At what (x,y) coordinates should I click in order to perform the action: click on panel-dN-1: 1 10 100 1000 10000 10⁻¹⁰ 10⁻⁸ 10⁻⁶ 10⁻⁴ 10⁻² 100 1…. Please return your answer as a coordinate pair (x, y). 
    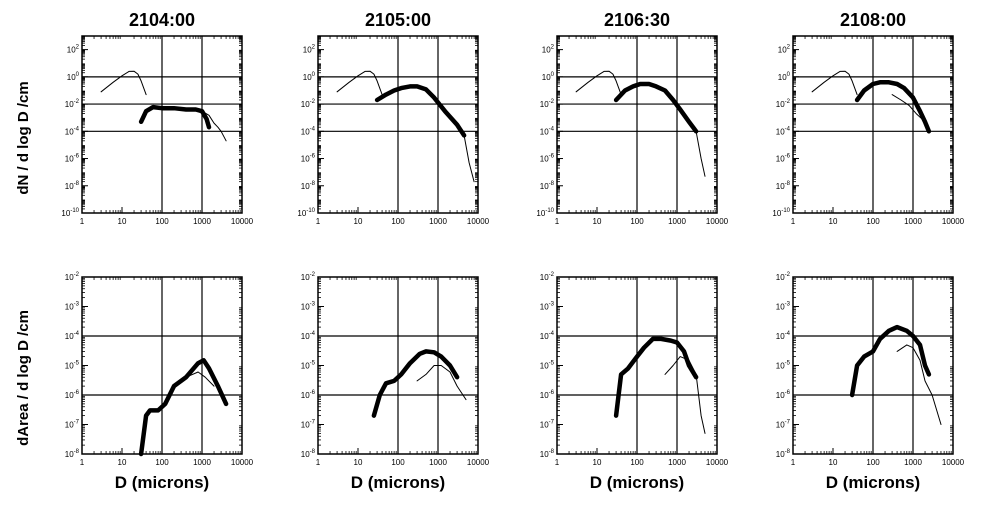
    Looking at the image, I should click on (157, 118).